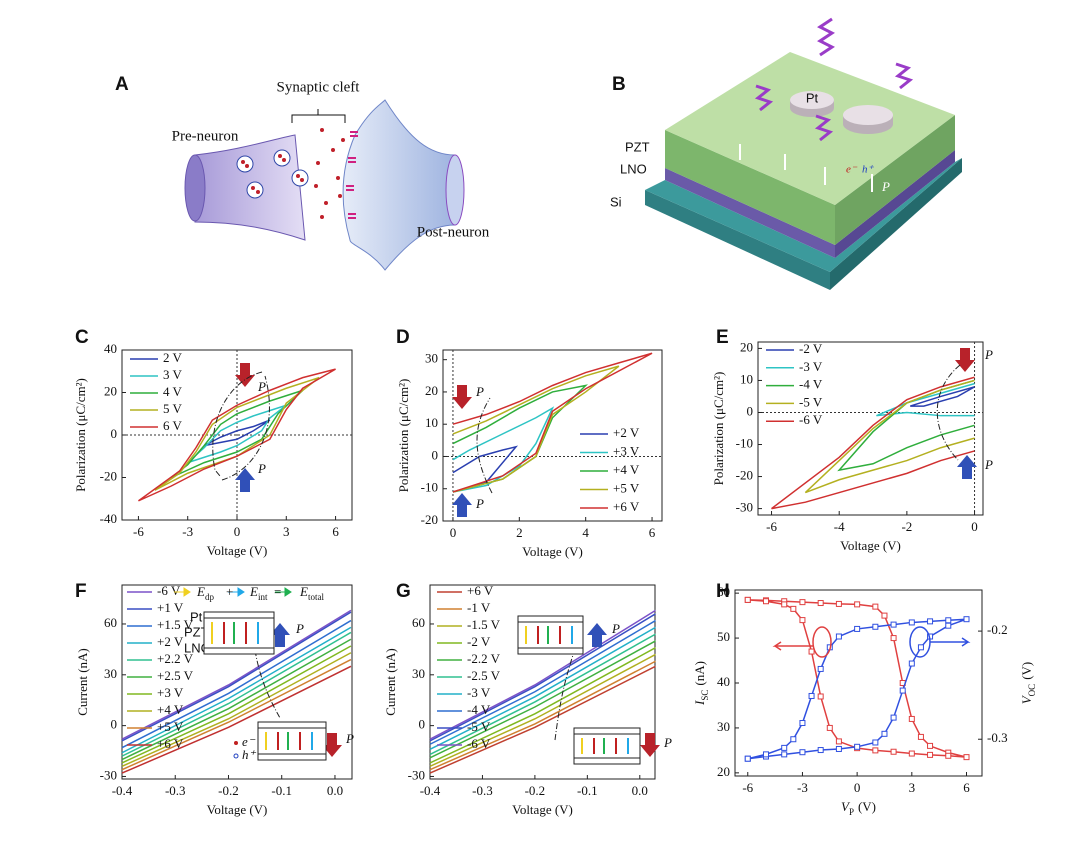 The image size is (1080, 861). Describe the element at coordinates (229, 591) in the screenshot. I see `equation-op: +` at that location.